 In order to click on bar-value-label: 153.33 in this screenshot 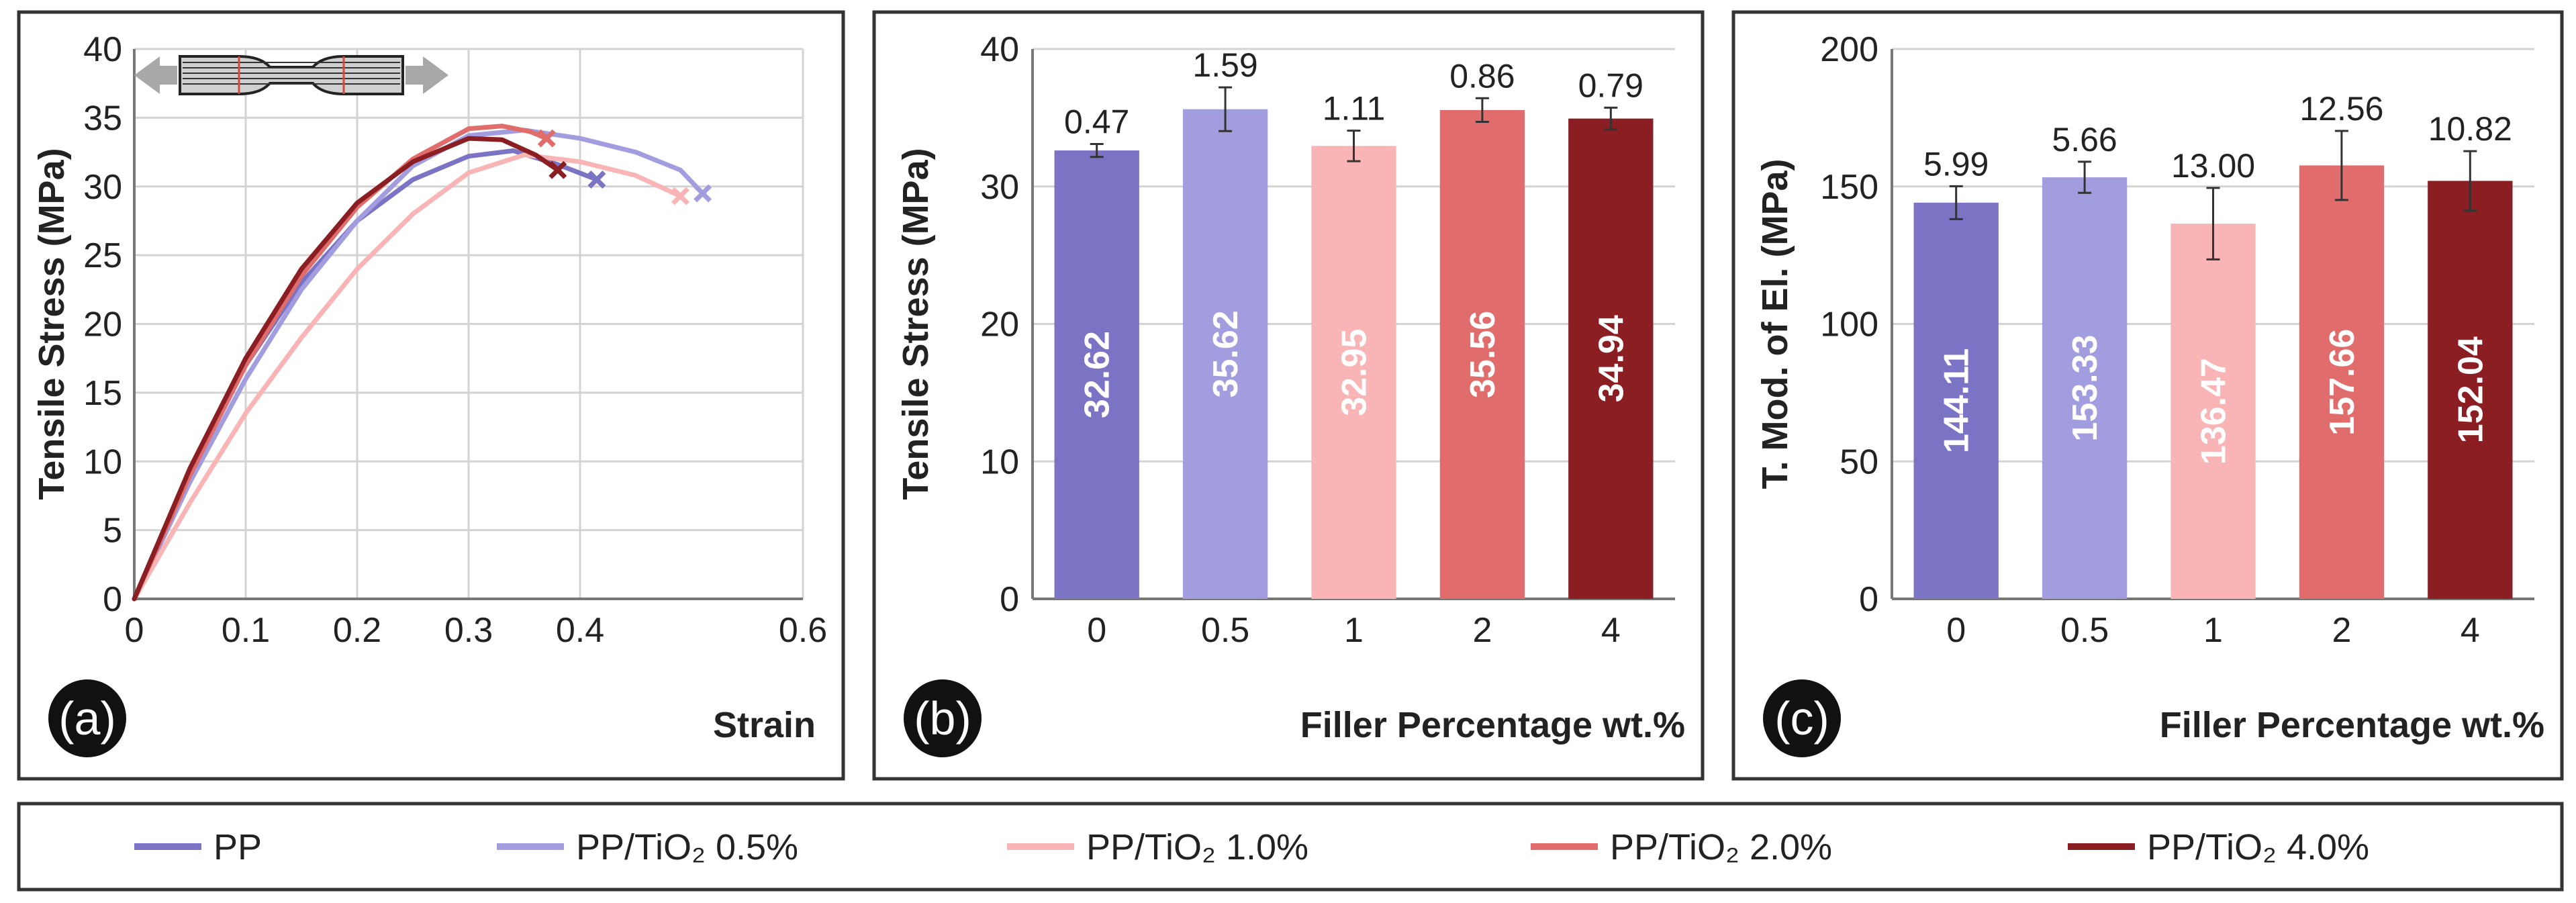, I will do `click(2085, 388)`.